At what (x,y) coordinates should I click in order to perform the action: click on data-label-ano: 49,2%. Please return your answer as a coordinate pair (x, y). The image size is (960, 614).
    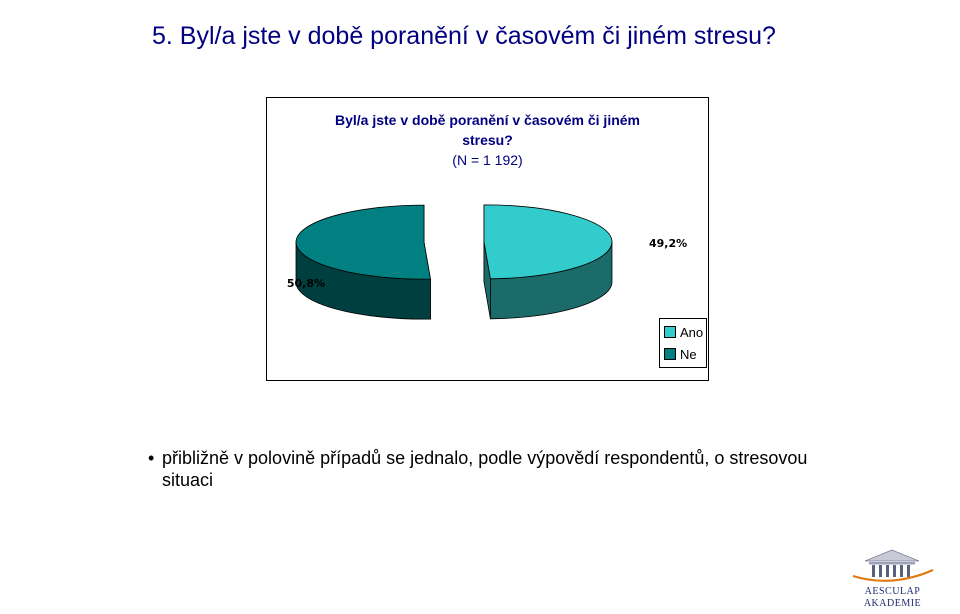
    Looking at the image, I should click on (668, 243).